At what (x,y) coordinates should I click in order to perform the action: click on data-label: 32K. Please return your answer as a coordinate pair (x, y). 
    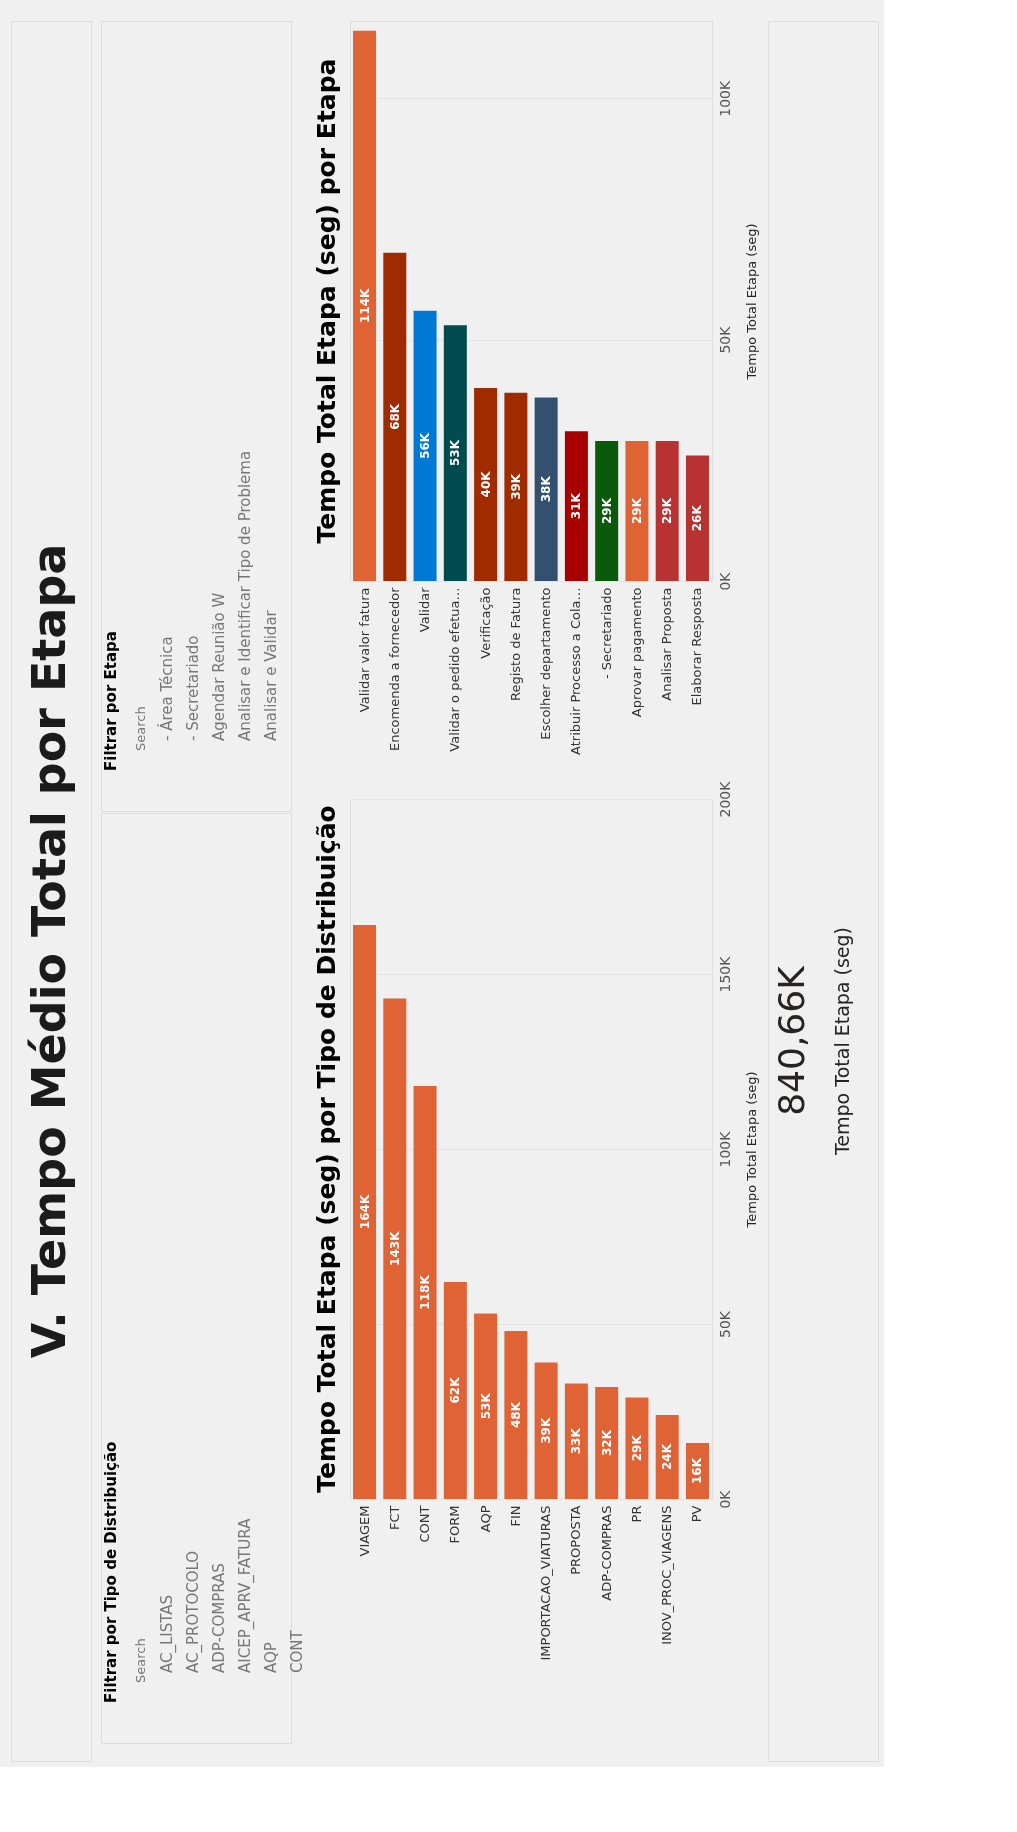
    Looking at the image, I should click on (606, 1442).